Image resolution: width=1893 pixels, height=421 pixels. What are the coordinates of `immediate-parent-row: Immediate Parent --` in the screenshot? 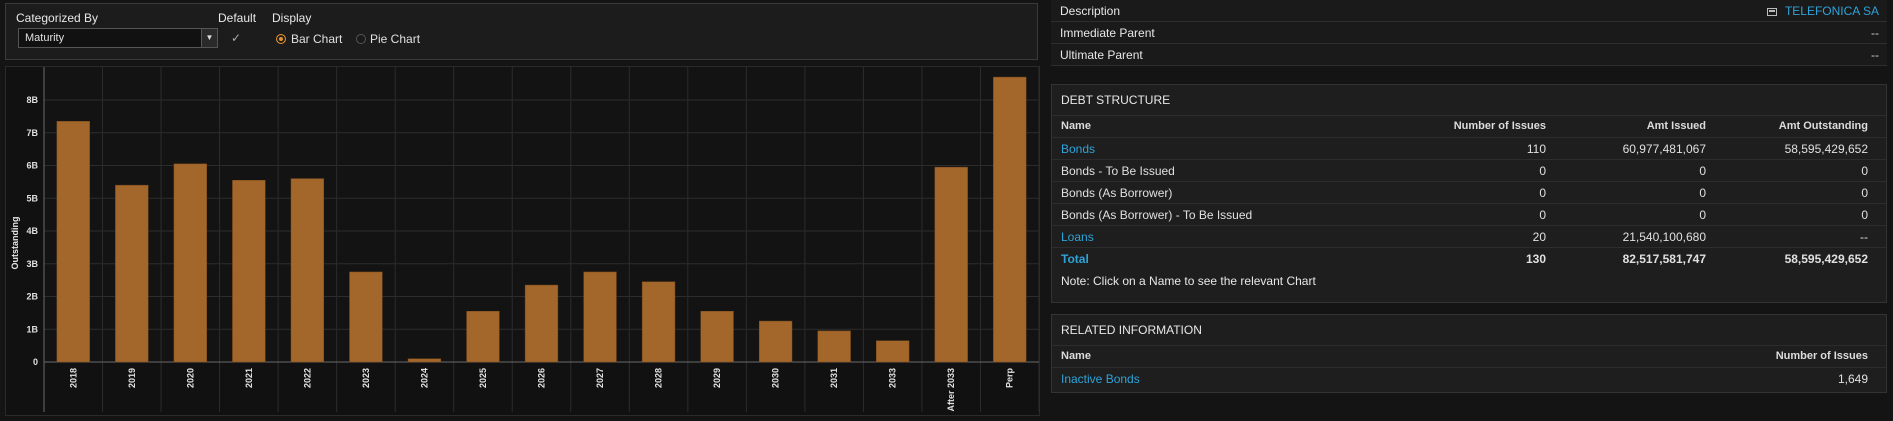 It's located at (1469, 33).